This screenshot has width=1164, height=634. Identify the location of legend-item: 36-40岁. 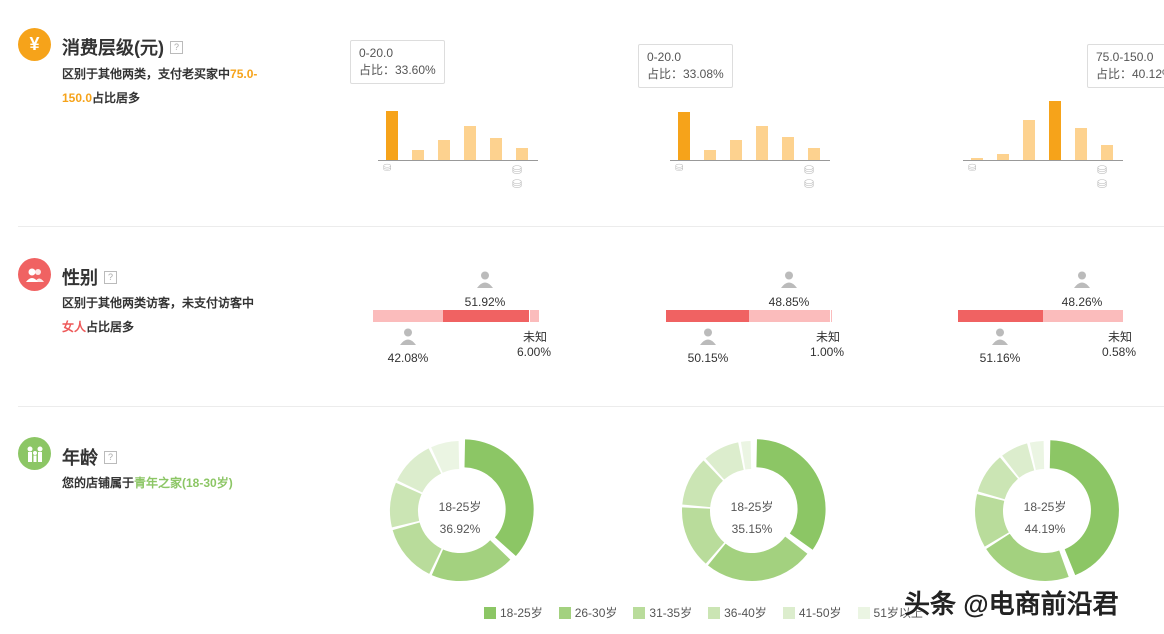
(737, 612).